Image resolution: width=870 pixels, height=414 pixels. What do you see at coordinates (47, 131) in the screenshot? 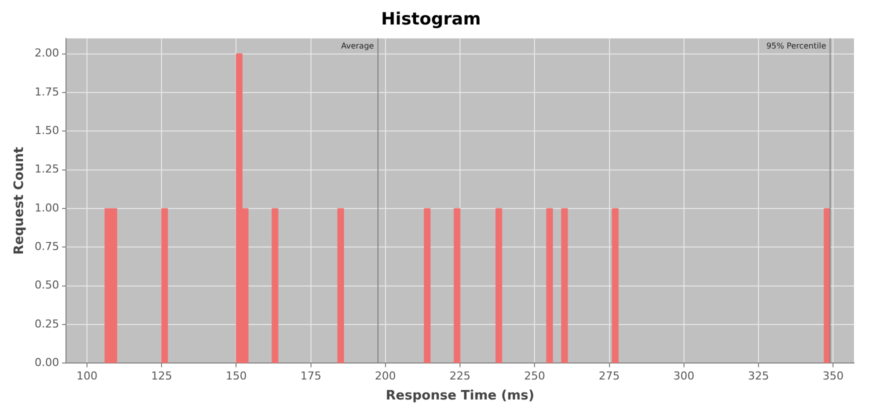
I see `y-tick-label: 1.50` at bounding box center [47, 131].